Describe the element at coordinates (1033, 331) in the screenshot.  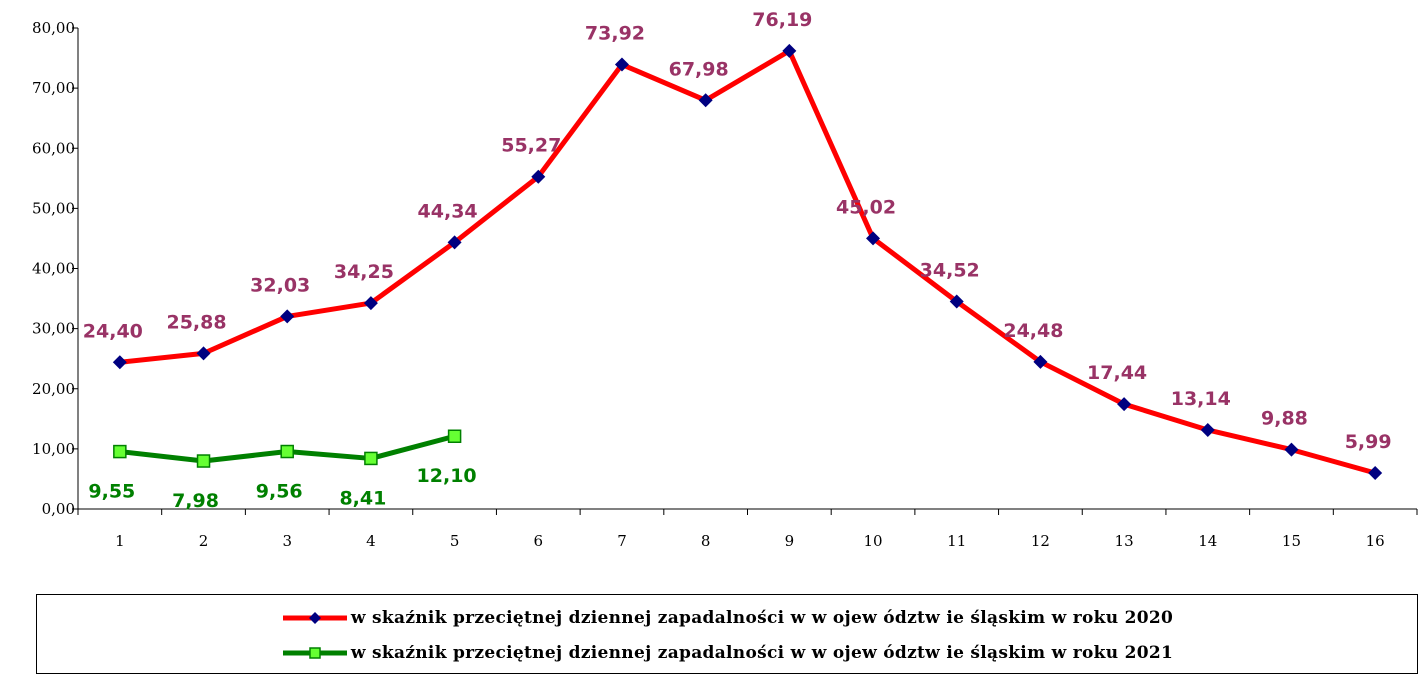
I see `data-label: 24,48` at that location.